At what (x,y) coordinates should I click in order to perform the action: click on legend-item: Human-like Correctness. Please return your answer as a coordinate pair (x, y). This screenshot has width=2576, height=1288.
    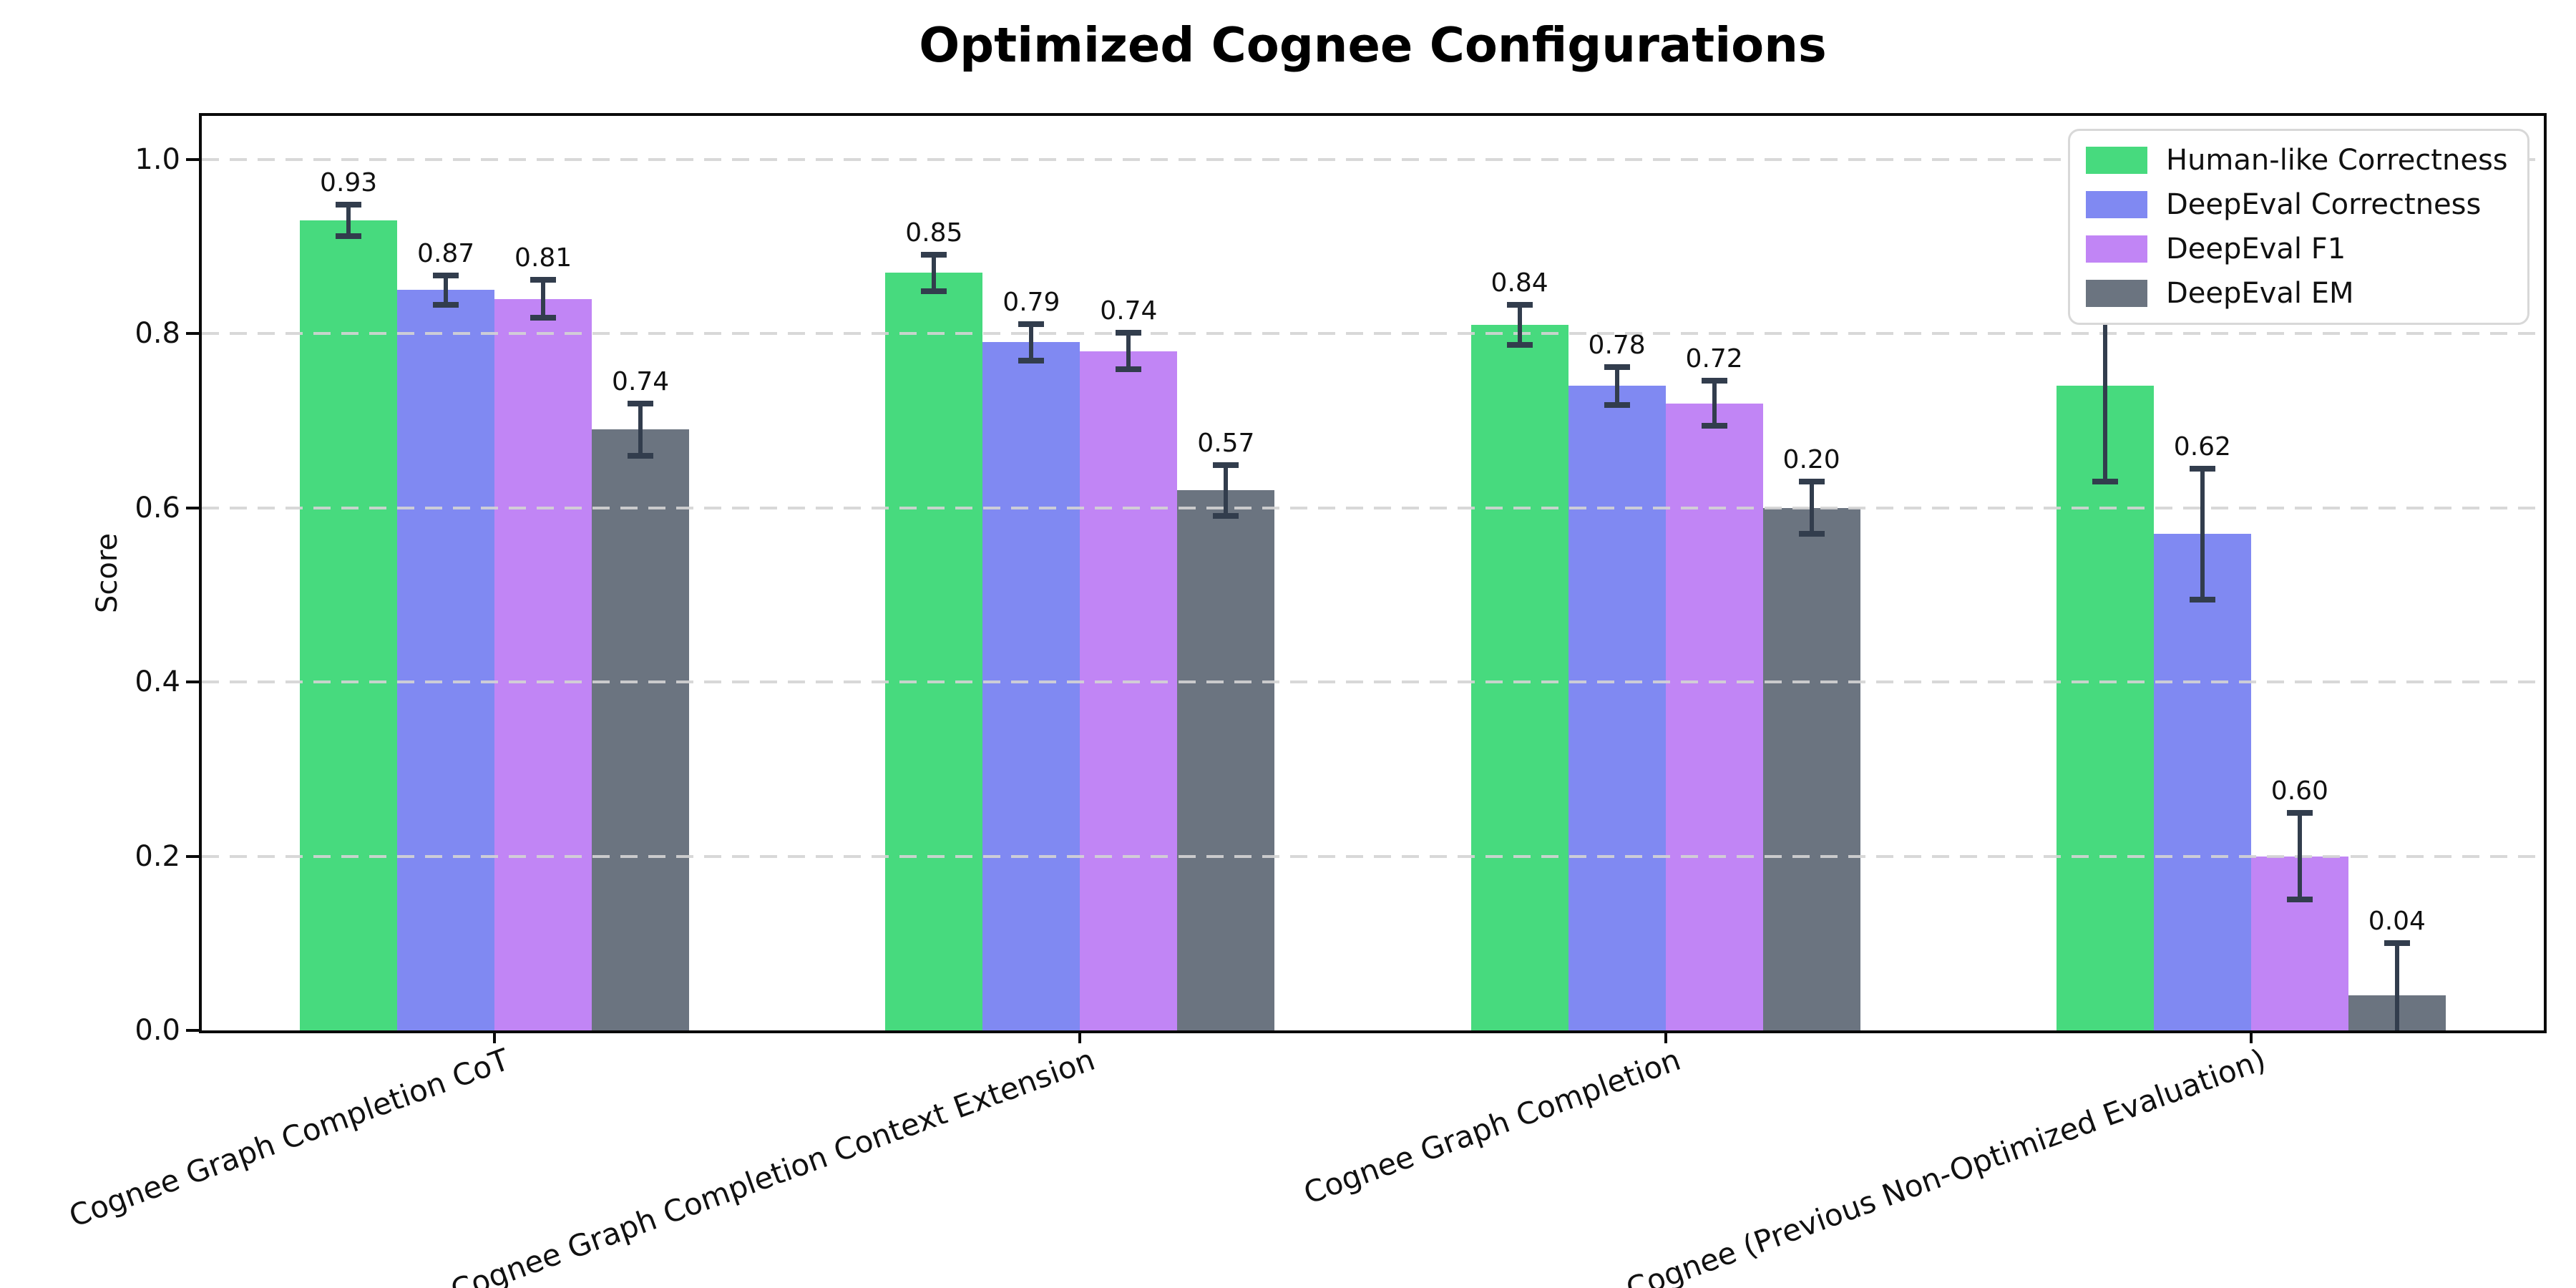
    Looking at the image, I should click on (2306, 160).